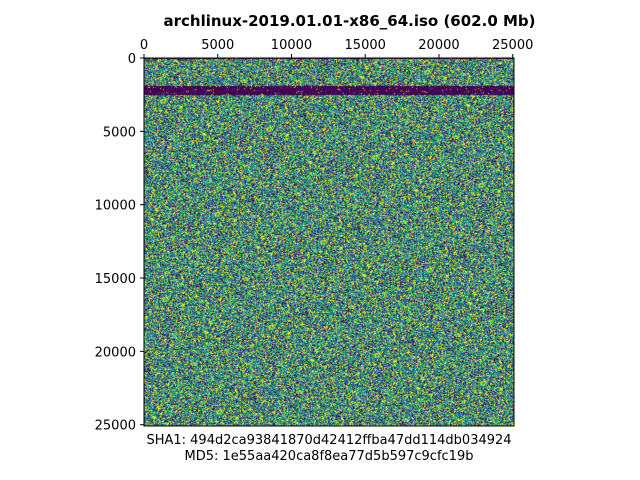 The height and width of the screenshot is (480, 640). What do you see at coordinates (329, 456) in the screenshot?
I see `md5-caption: MD5: 1e55aa420ca8f8ea77d5b597c9cfc19b` at bounding box center [329, 456].